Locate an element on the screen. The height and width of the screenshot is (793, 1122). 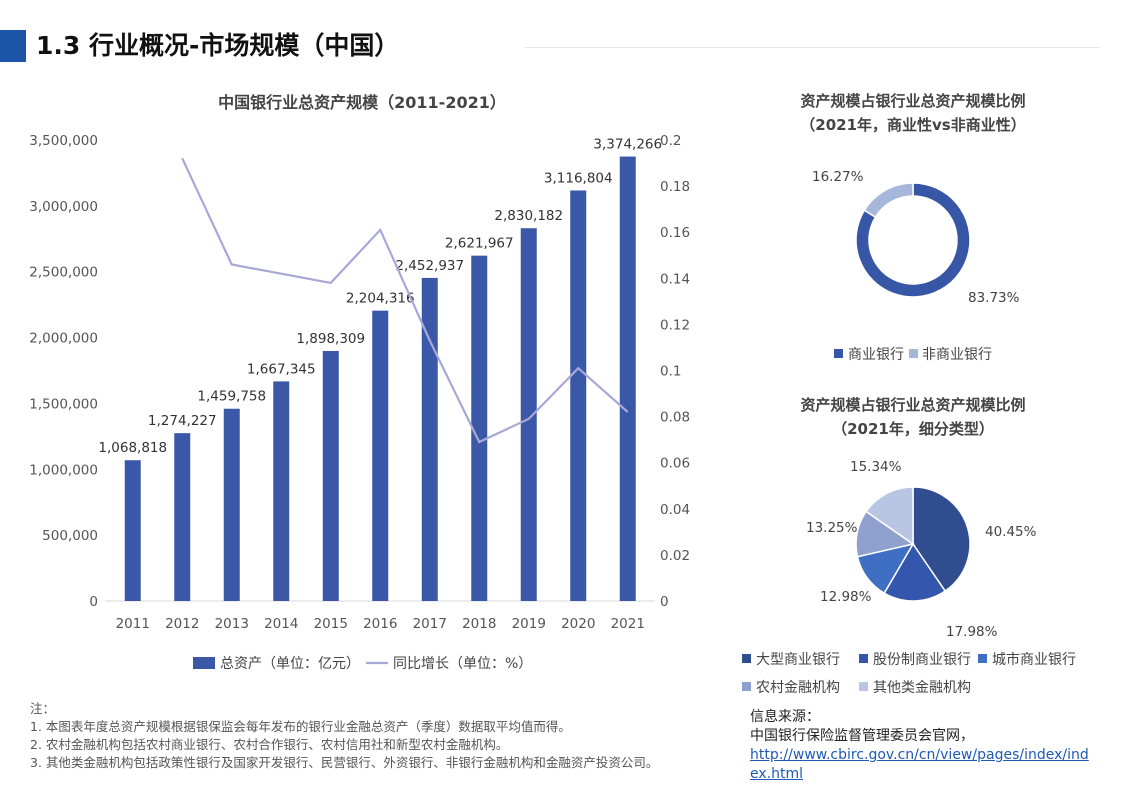
pie-slice-other is located at coordinates (889, 516).